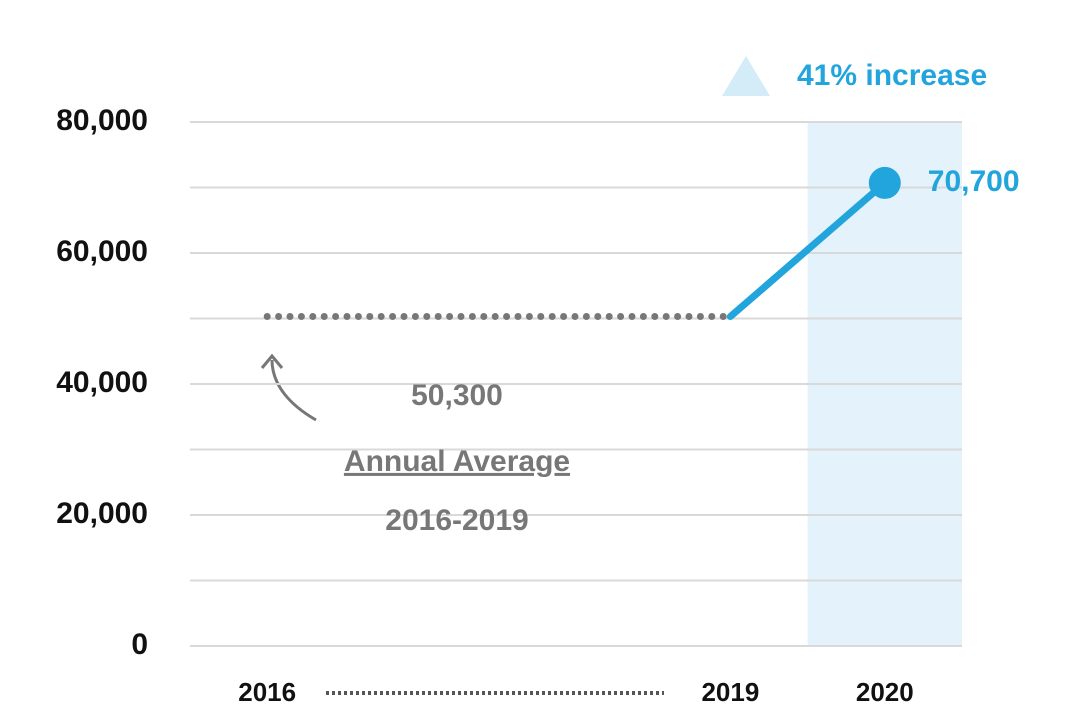 The width and height of the screenshot is (1070, 716). Describe the element at coordinates (457, 461) in the screenshot. I see `average-caption: Annual Average` at that location.